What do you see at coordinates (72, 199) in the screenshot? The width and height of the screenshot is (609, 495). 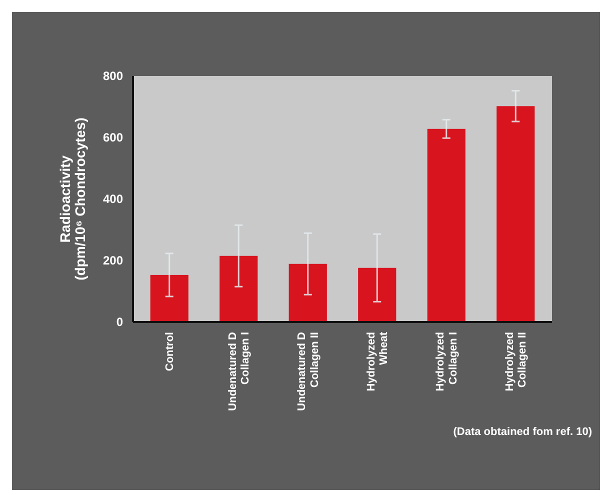 I see `y-axis-title: Radioactivity (dpm/10⁶ Chondrocytes)` at bounding box center [72, 199].